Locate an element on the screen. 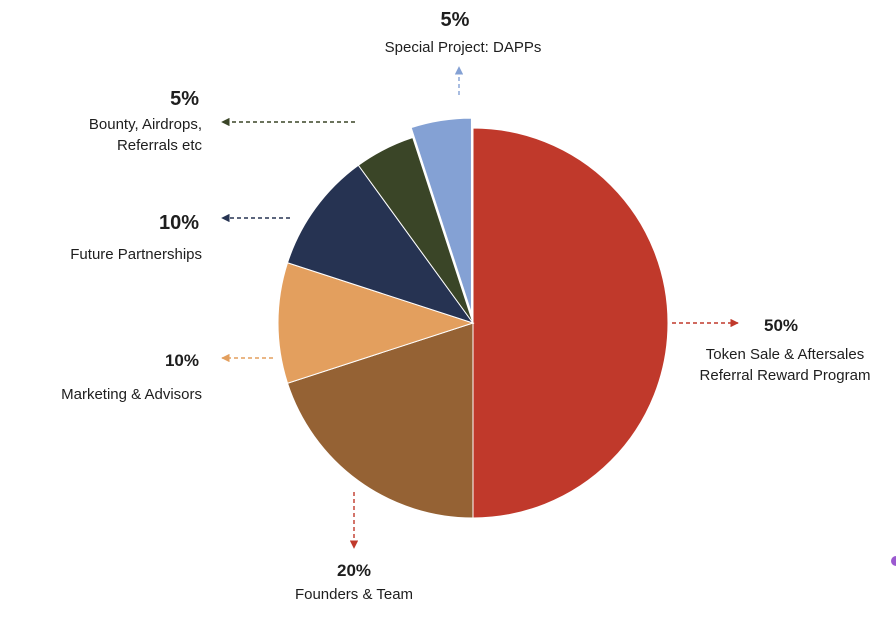 Image resolution: width=896 pixels, height=622 pixels. pie-slice-special-project-dapps is located at coordinates (441, 215).